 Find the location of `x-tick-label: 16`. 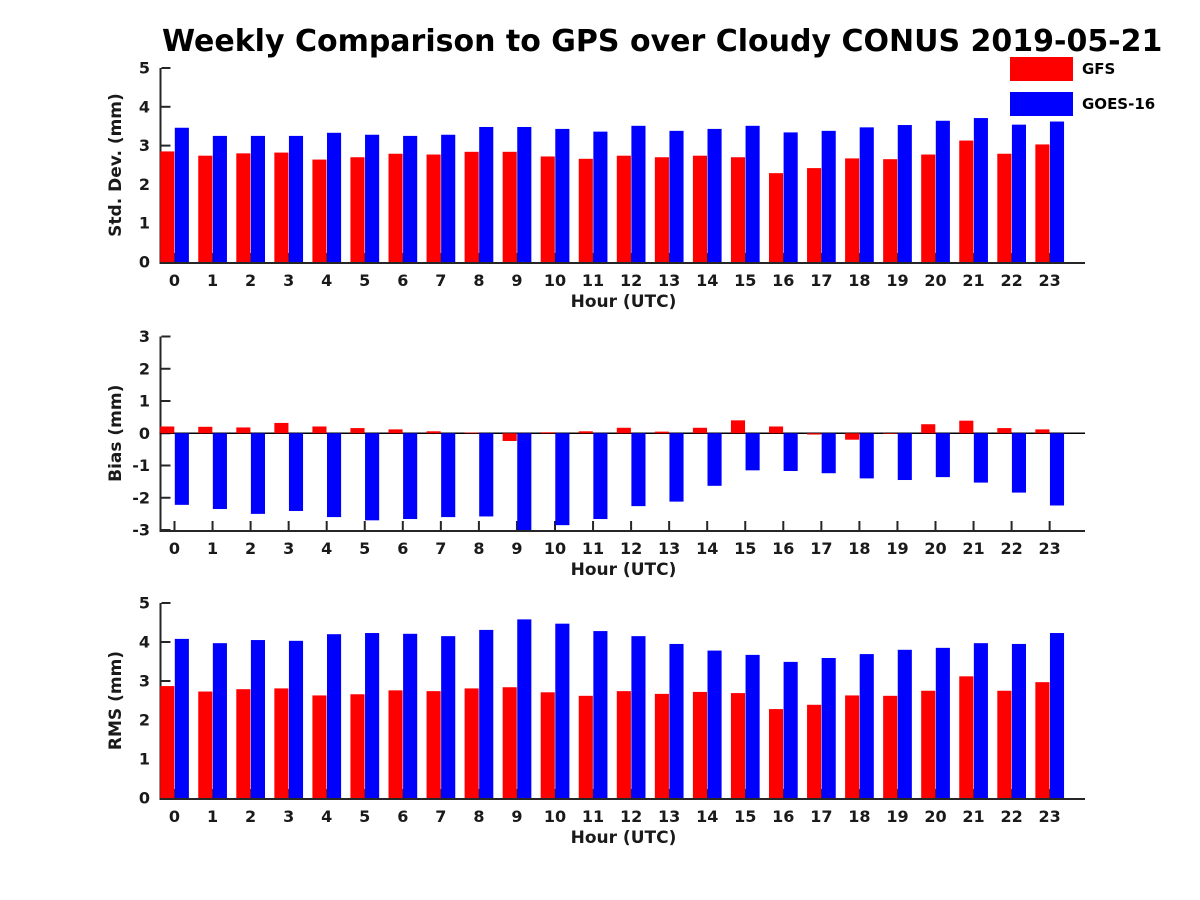

x-tick-label: 16 is located at coordinates (783, 816).